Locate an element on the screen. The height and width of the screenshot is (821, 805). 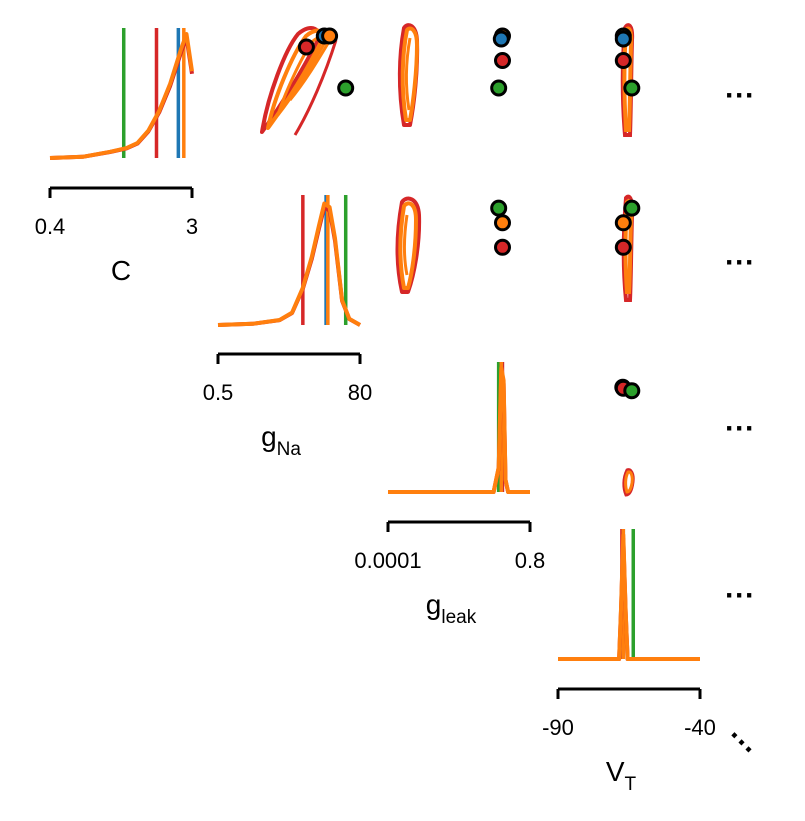
marginal-g_leak is located at coordinates (459, 428).